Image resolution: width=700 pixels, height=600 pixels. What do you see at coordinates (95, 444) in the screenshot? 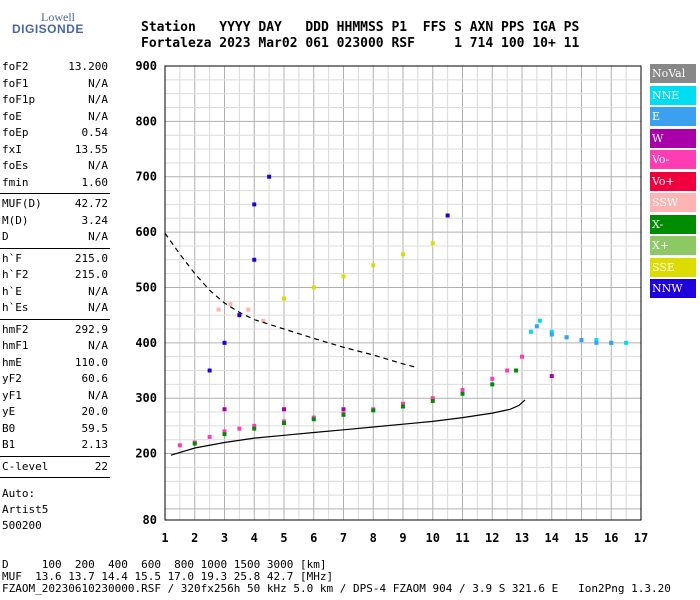
I see `param-value: 2.13` at bounding box center [95, 444].